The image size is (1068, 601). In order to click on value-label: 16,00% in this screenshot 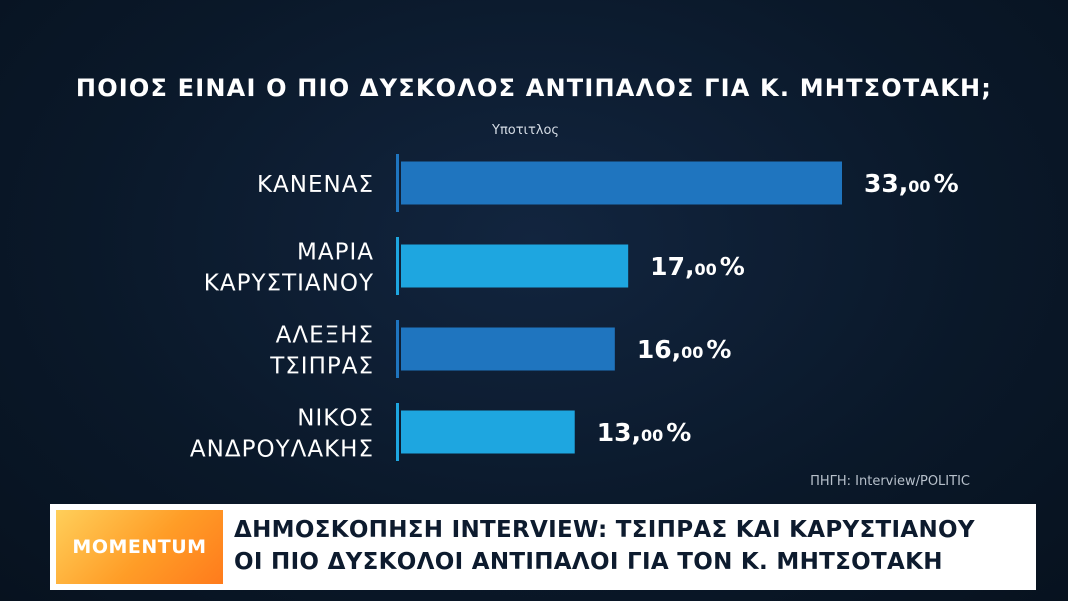, I will do `click(684, 349)`.